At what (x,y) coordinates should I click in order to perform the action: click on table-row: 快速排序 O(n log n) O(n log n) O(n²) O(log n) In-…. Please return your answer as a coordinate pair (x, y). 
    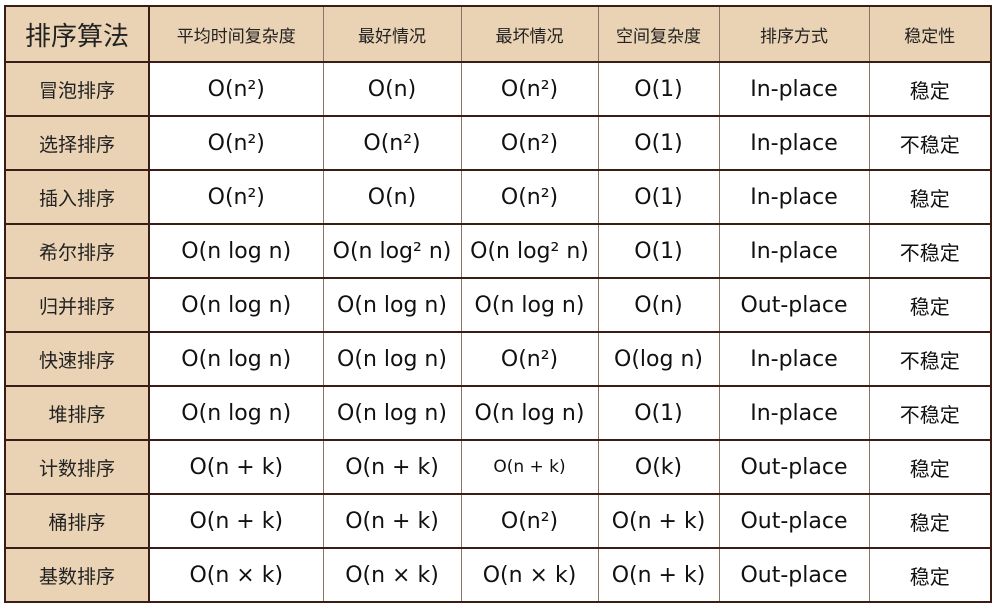
    Looking at the image, I should click on (498, 359).